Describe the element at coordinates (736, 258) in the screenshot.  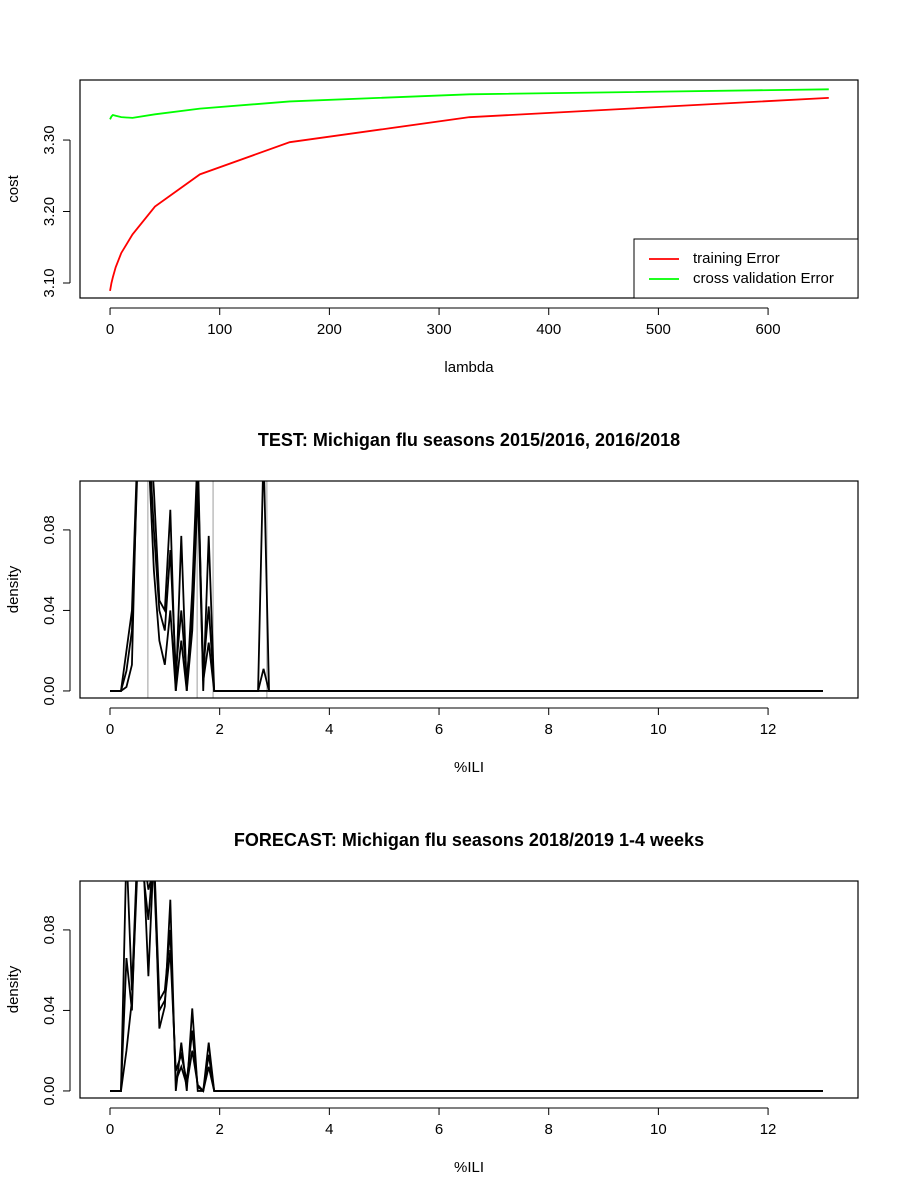
I see `legend-label: training Error` at that location.